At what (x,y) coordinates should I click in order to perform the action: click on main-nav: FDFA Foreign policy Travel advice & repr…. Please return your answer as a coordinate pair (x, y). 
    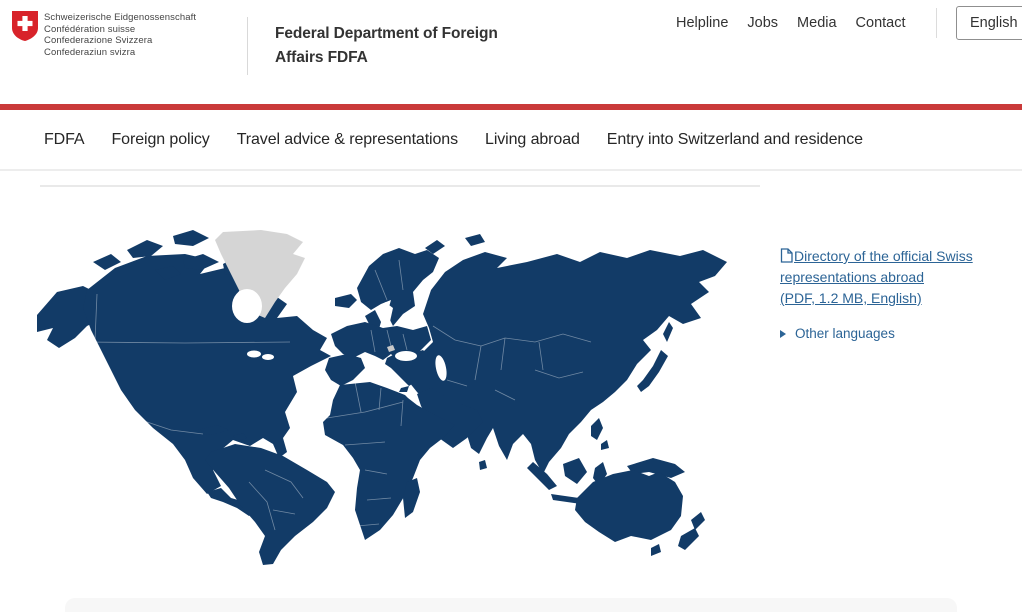
    Looking at the image, I should click on (511, 140).